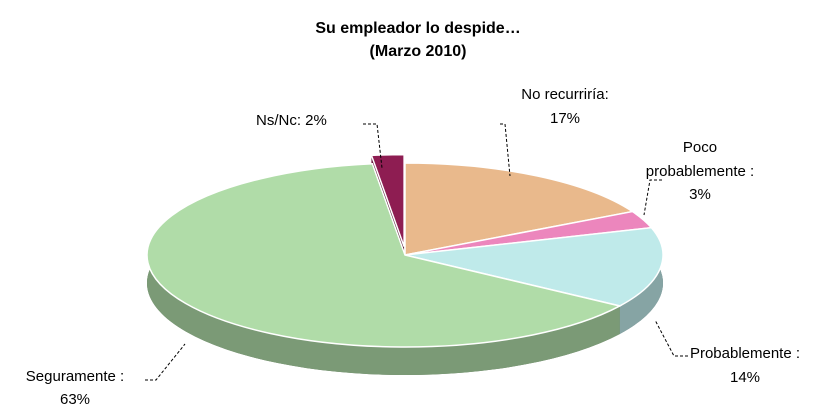 The width and height of the screenshot is (835, 410). I want to click on slice-label: No recurriría:, so click(565, 94).